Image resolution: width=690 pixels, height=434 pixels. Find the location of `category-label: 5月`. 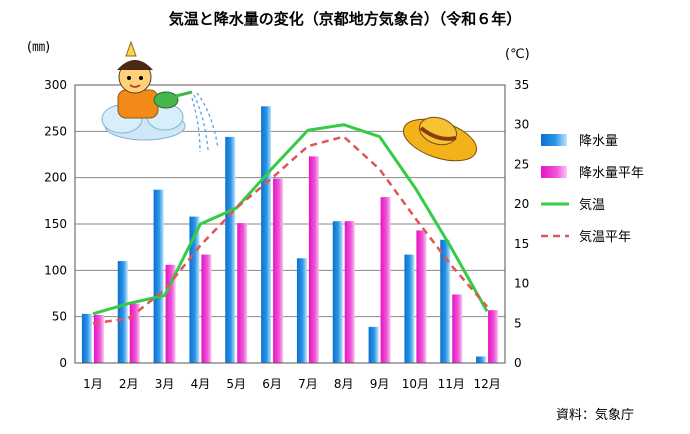

category-label: 5月 is located at coordinates (236, 384).